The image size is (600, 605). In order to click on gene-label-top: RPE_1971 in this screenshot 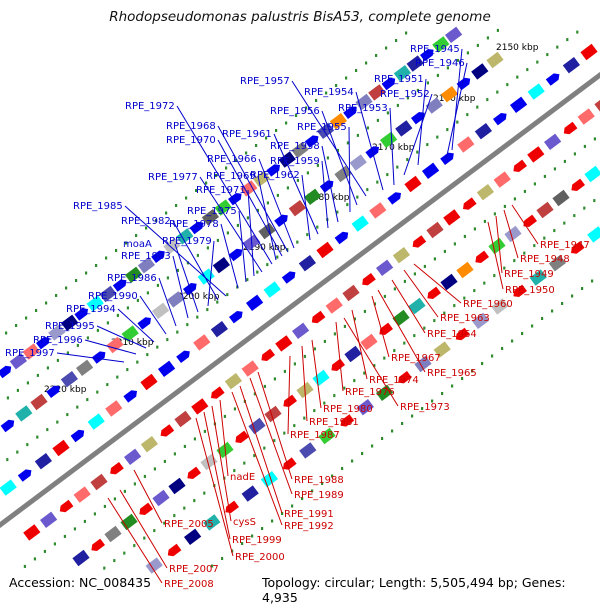, I will do `click(221, 190)`.